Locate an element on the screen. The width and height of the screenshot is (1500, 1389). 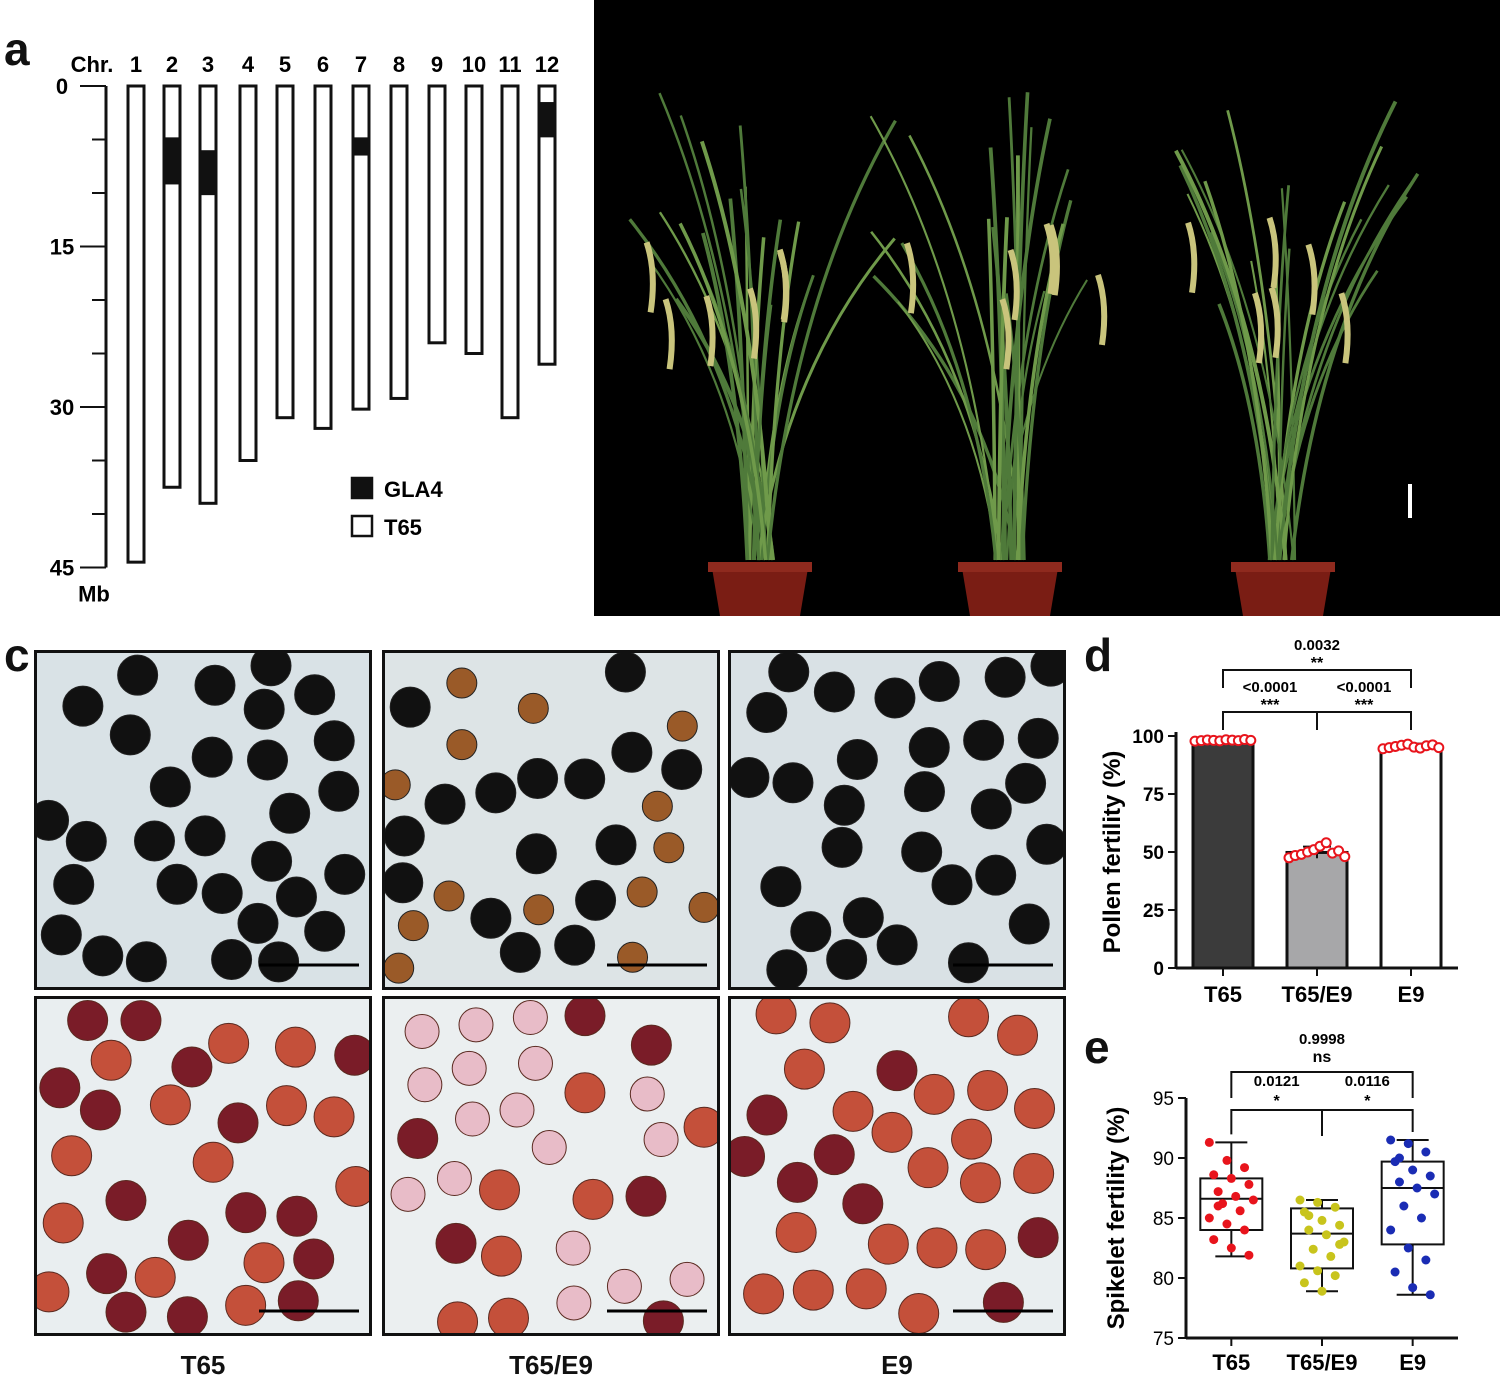
legend-swatch is located at coordinates (362, 526).